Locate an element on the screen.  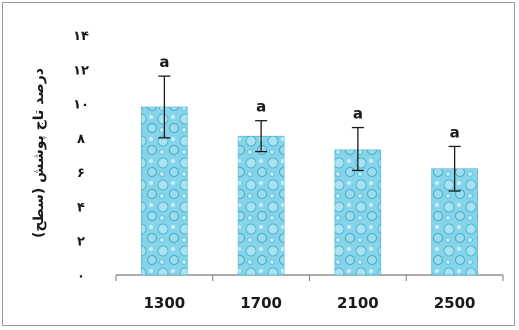
y-tick-label: ۱۰ is located at coordinates (81, 105).